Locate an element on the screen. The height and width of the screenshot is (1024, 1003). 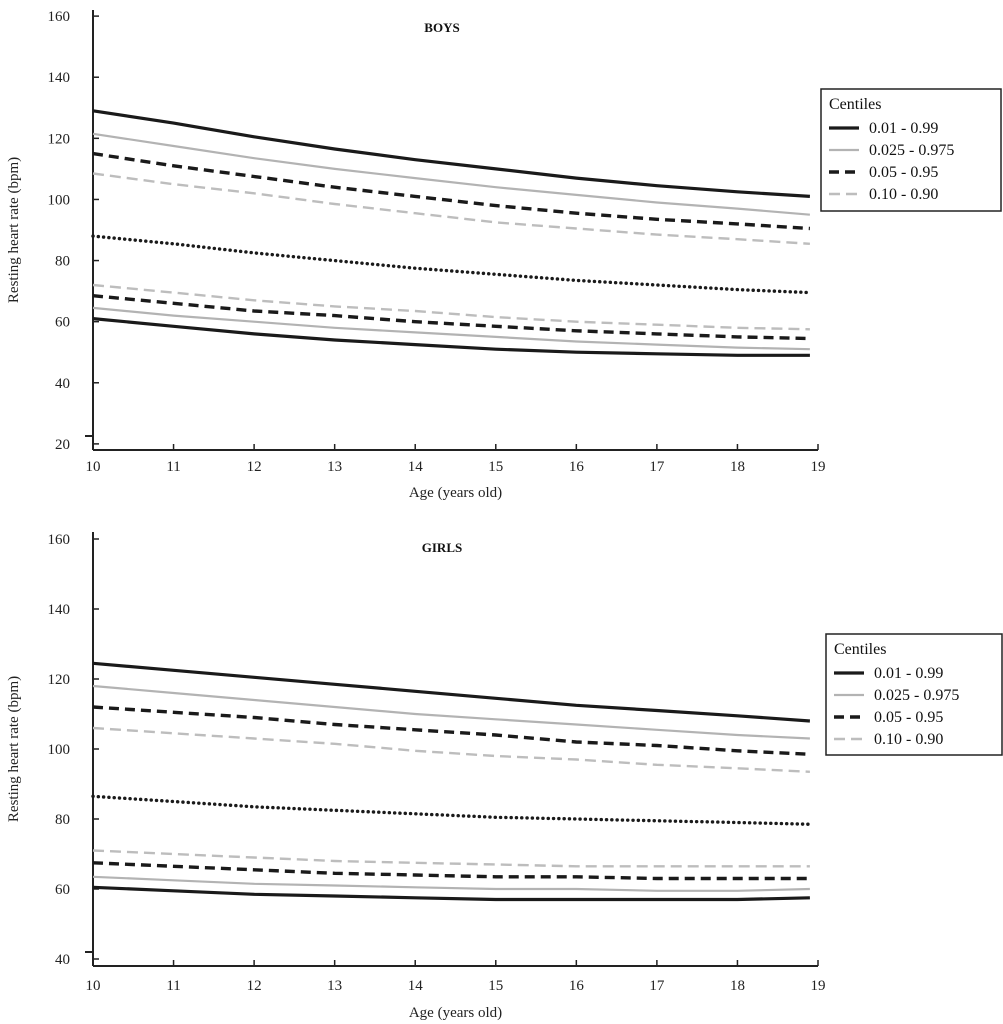
y-tick-label: 20 is located at coordinates (62, 445).